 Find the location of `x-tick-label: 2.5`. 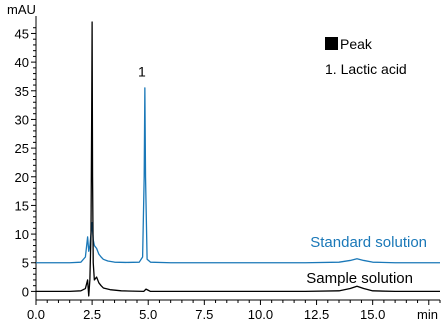

x-tick-label: 2.5 is located at coordinates (92, 314).